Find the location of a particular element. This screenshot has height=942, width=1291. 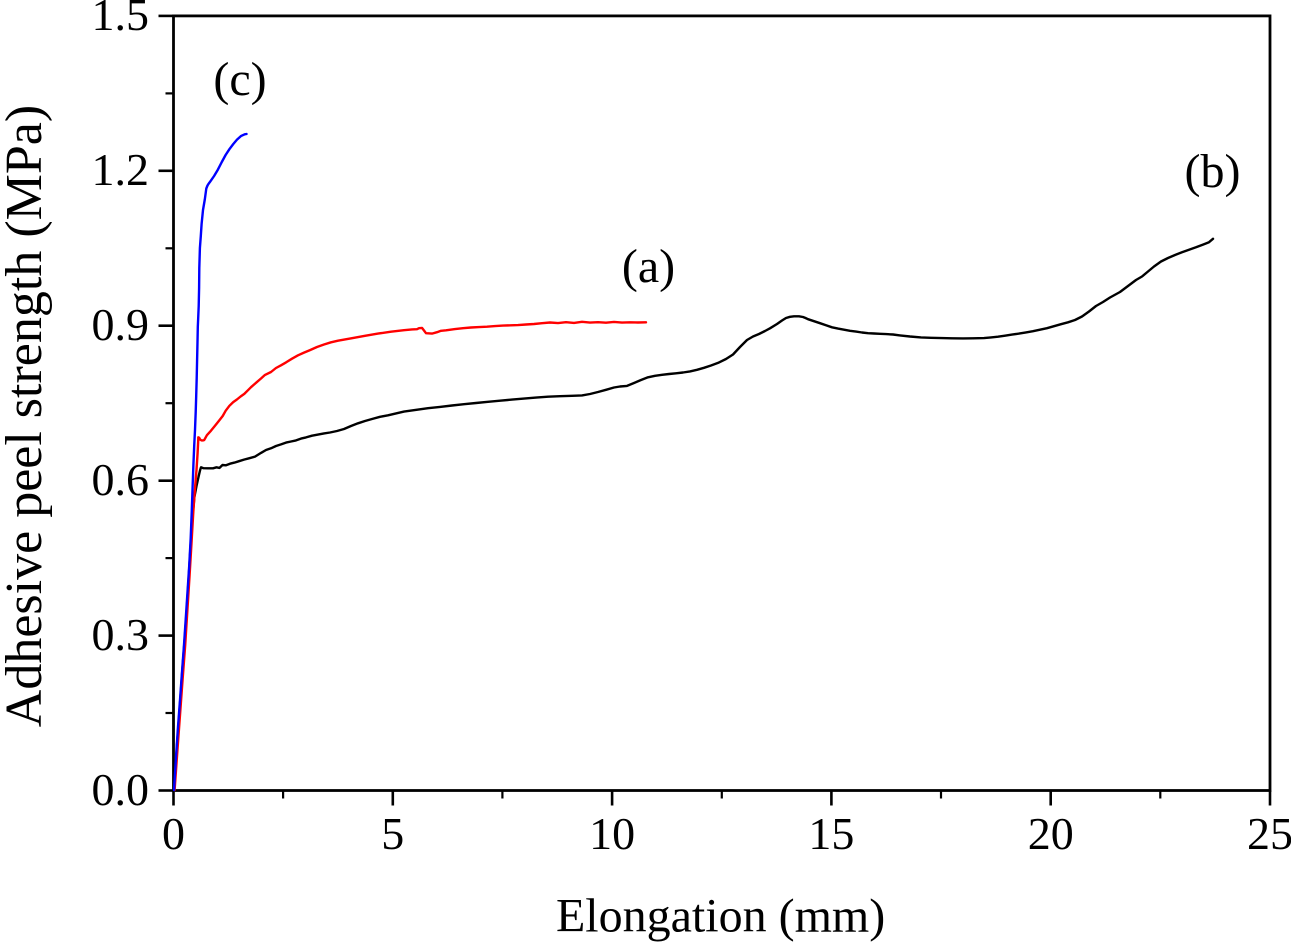

svg-text: (c) is located at coordinates (239, 79).